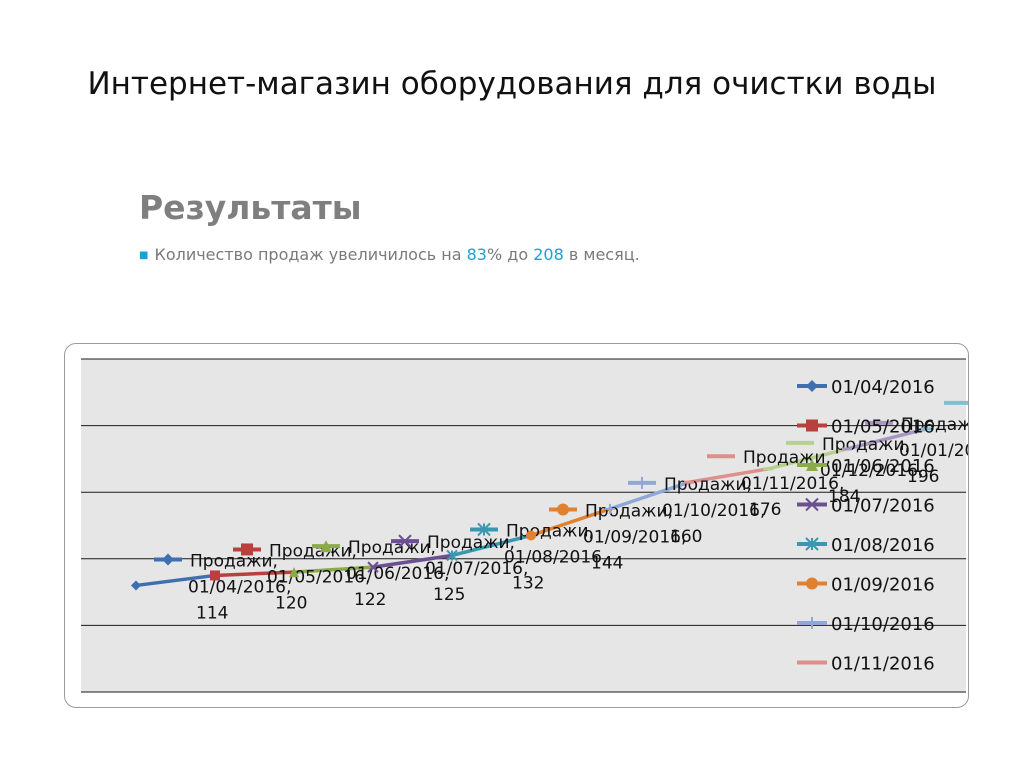 The height and width of the screenshot is (768, 1024). What do you see at coordinates (883, 664) in the screenshot?
I see `legend-label: 01/11/2016` at bounding box center [883, 664].